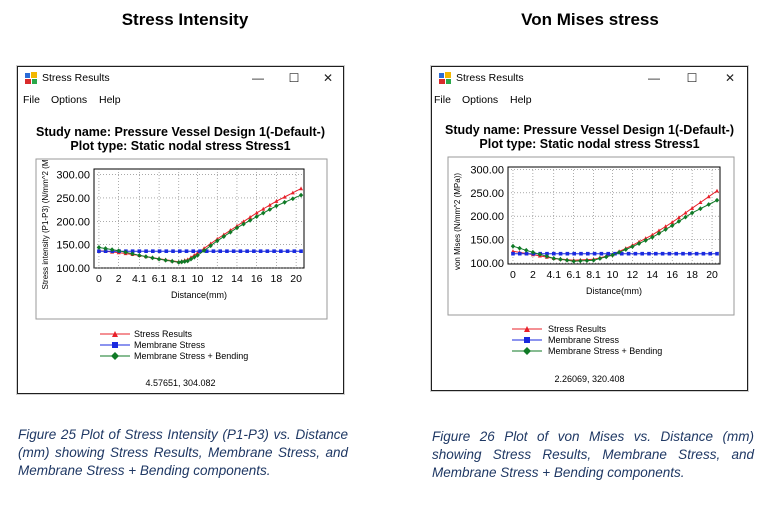 This screenshot has width=768, height=514. What do you see at coordinates (589, 144) in the screenshot?
I see `plot-type: Plot type: Static nodal stress Stress1` at bounding box center [589, 144].